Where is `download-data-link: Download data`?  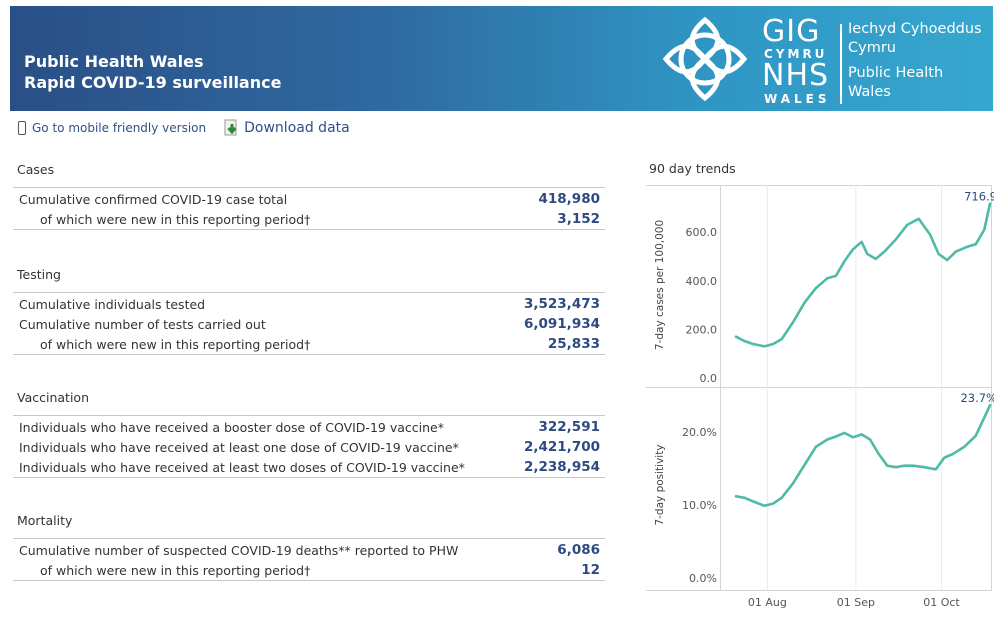 download-data-link: Download data is located at coordinates (287, 128).